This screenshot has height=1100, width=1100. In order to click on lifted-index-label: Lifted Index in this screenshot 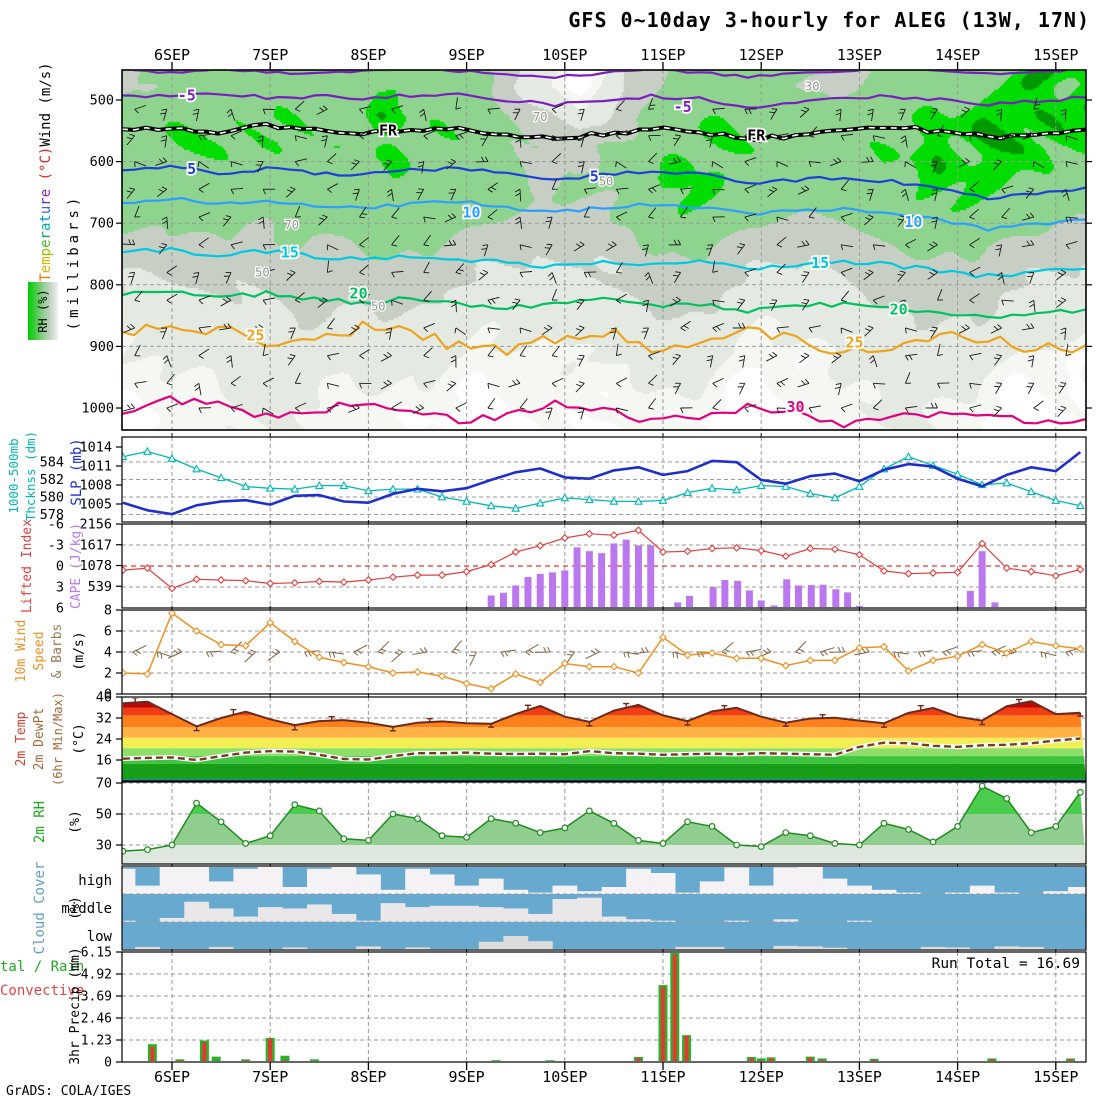, I will do `click(27, 566)`.